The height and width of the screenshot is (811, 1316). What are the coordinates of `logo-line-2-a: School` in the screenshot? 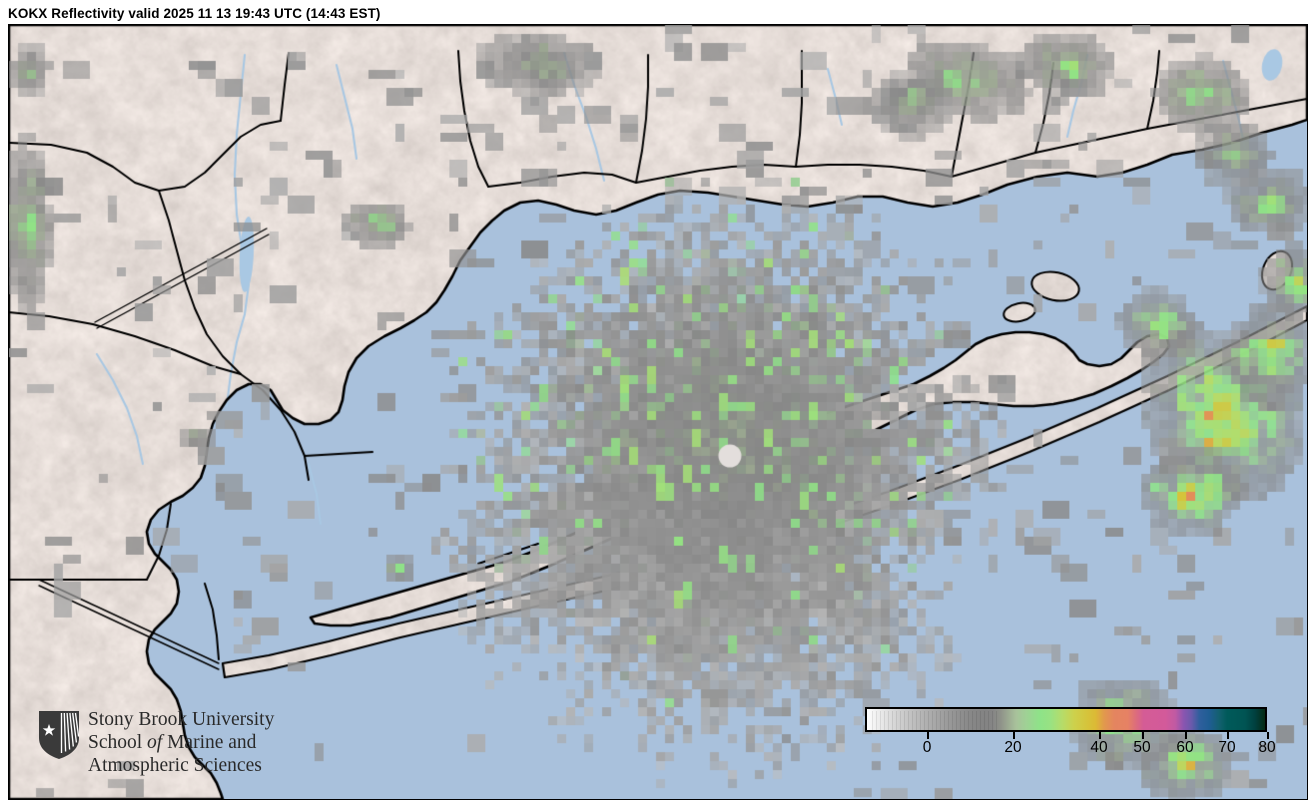 It's located at (118, 742).